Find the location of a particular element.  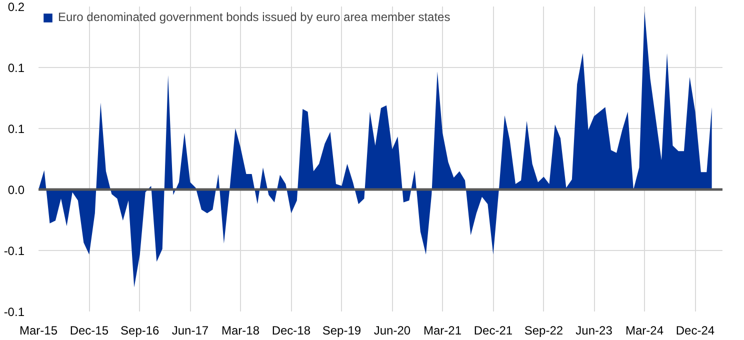

x-tick-label: Dec-24 is located at coordinates (695, 331).